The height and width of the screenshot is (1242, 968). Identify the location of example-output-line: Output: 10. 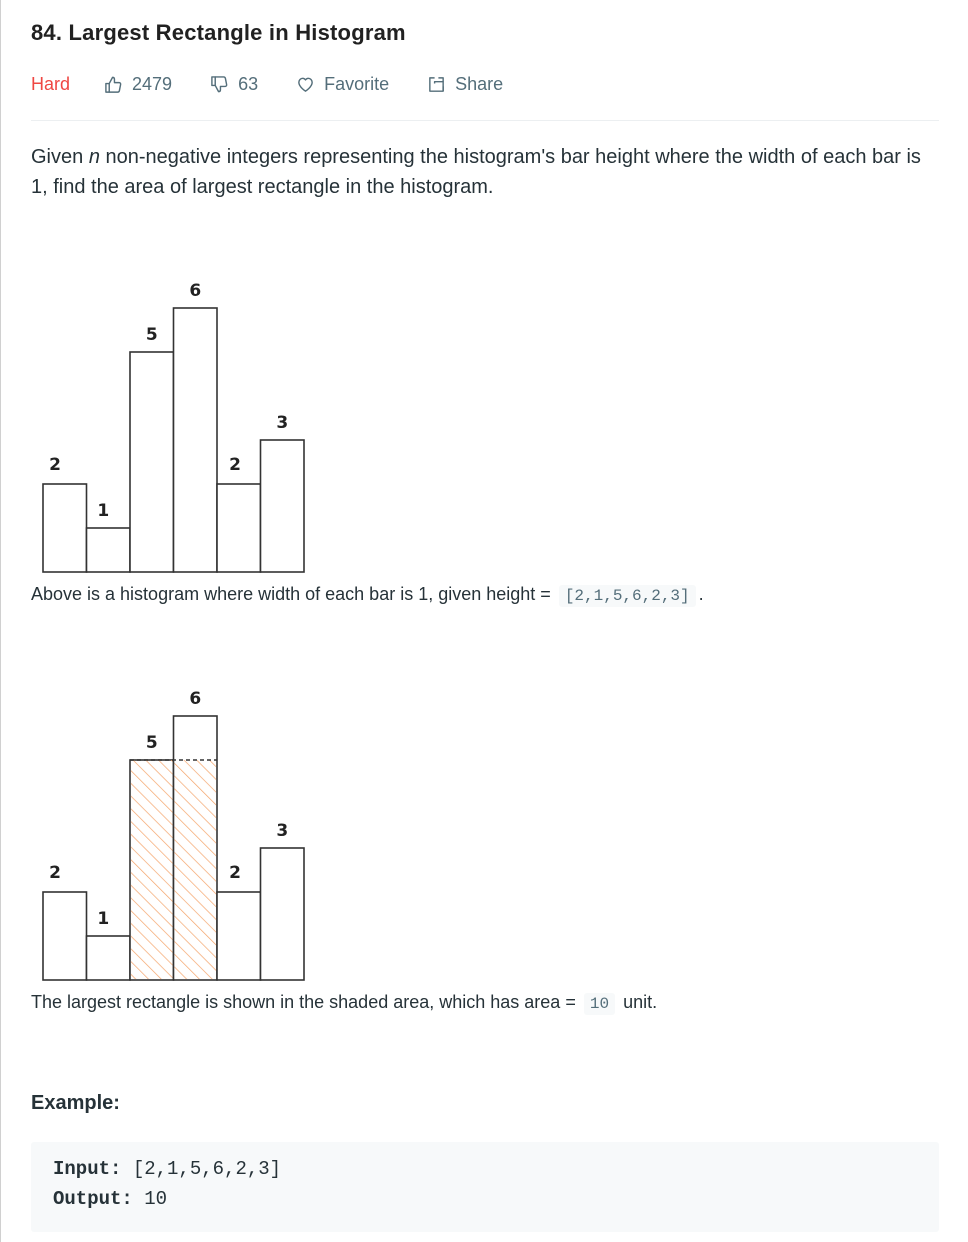
(110, 1199).